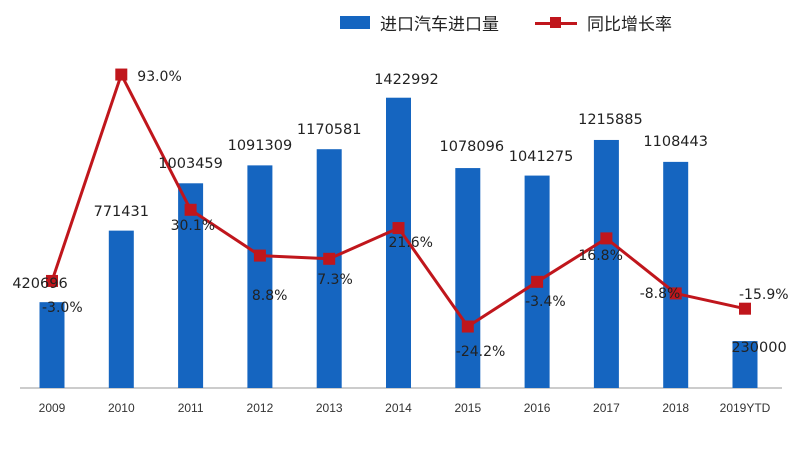 The width and height of the screenshot is (800, 450). What do you see at coordinates (472, 147) in the screenshot?
I see `bar-value-label: 1078096` at bounding box center [472, 147].